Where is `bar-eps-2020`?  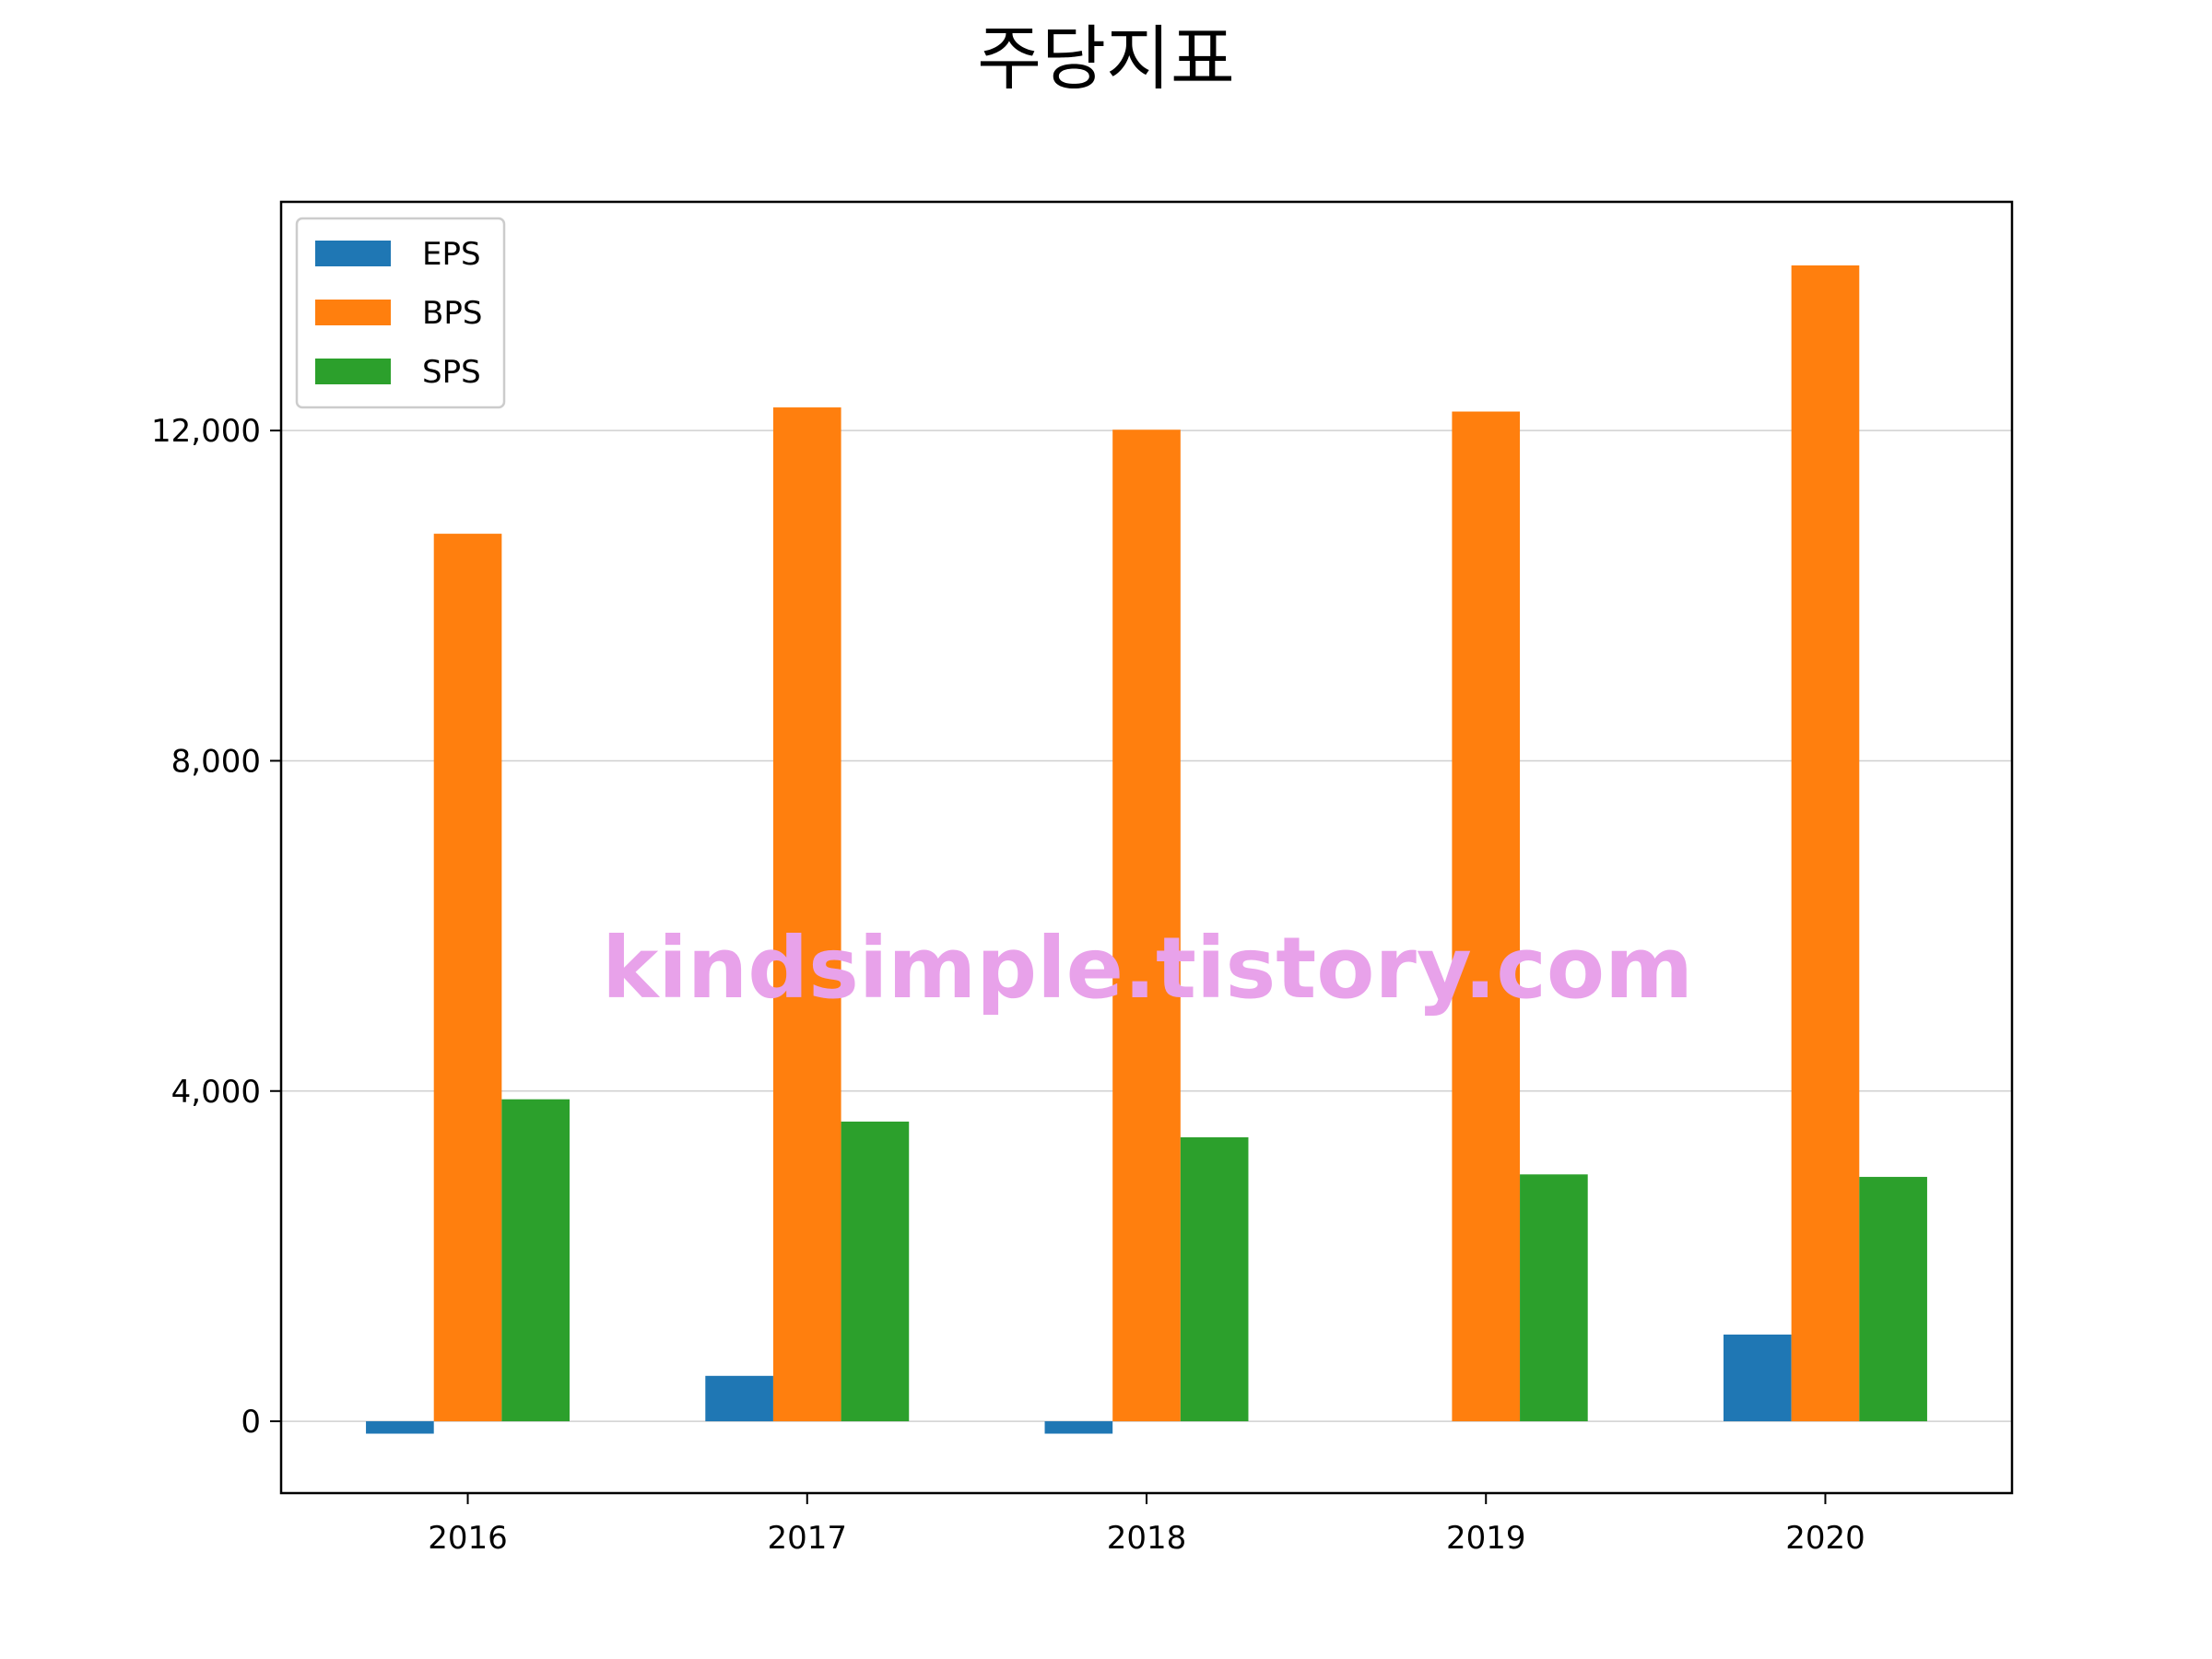 bar-eps-2020 is located at coordinates (1758, 1378).